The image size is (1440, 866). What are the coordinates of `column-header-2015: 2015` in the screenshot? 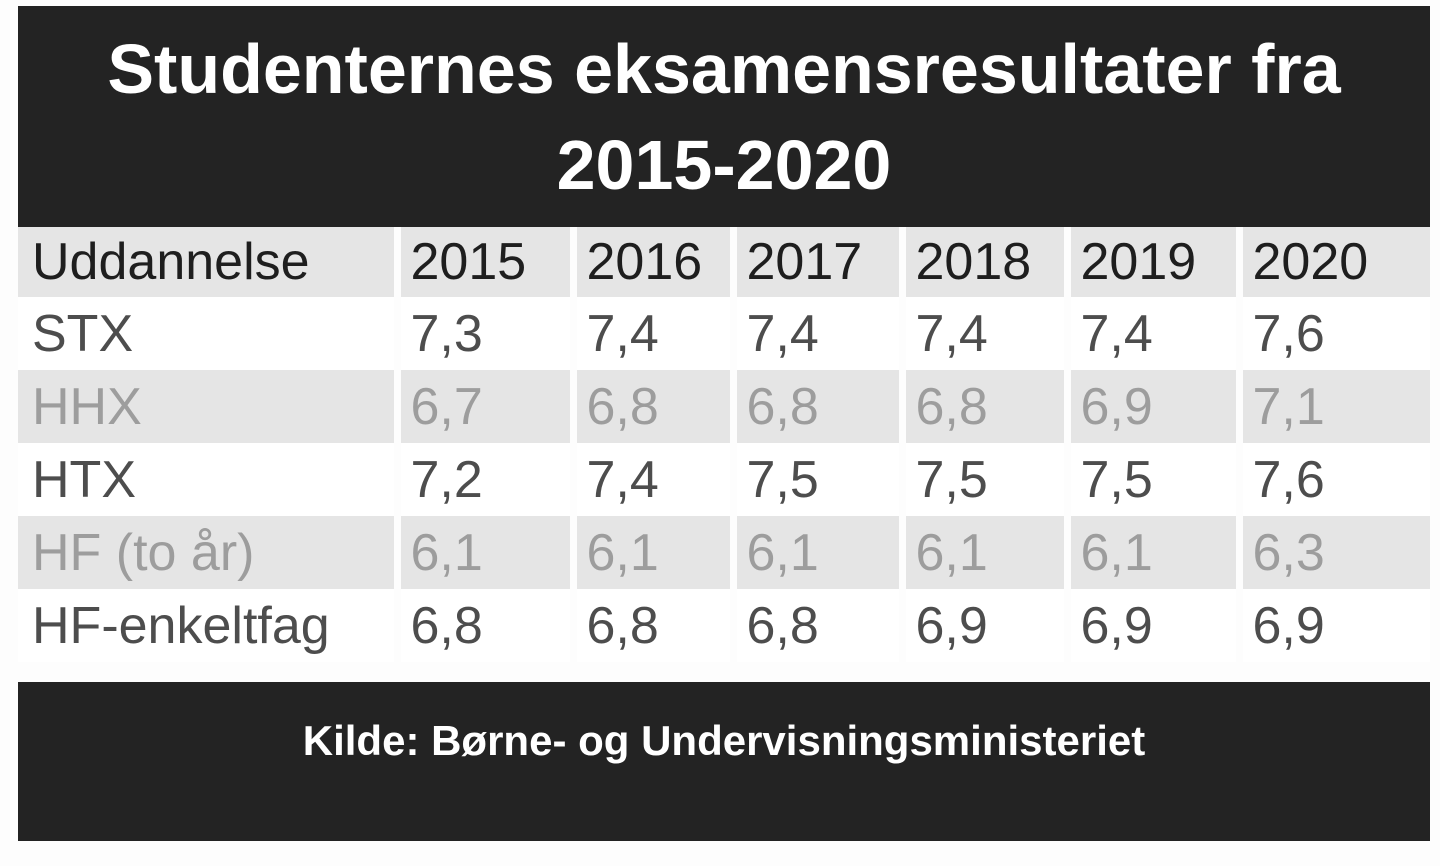 It's located at (483, 262).